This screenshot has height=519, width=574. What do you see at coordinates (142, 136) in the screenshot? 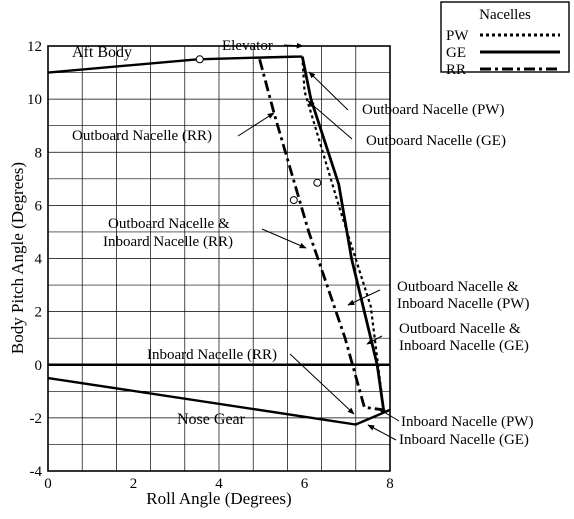
I see `annotation-label: Outboard Nacelle (RR)` at bounding box center [142, 136].